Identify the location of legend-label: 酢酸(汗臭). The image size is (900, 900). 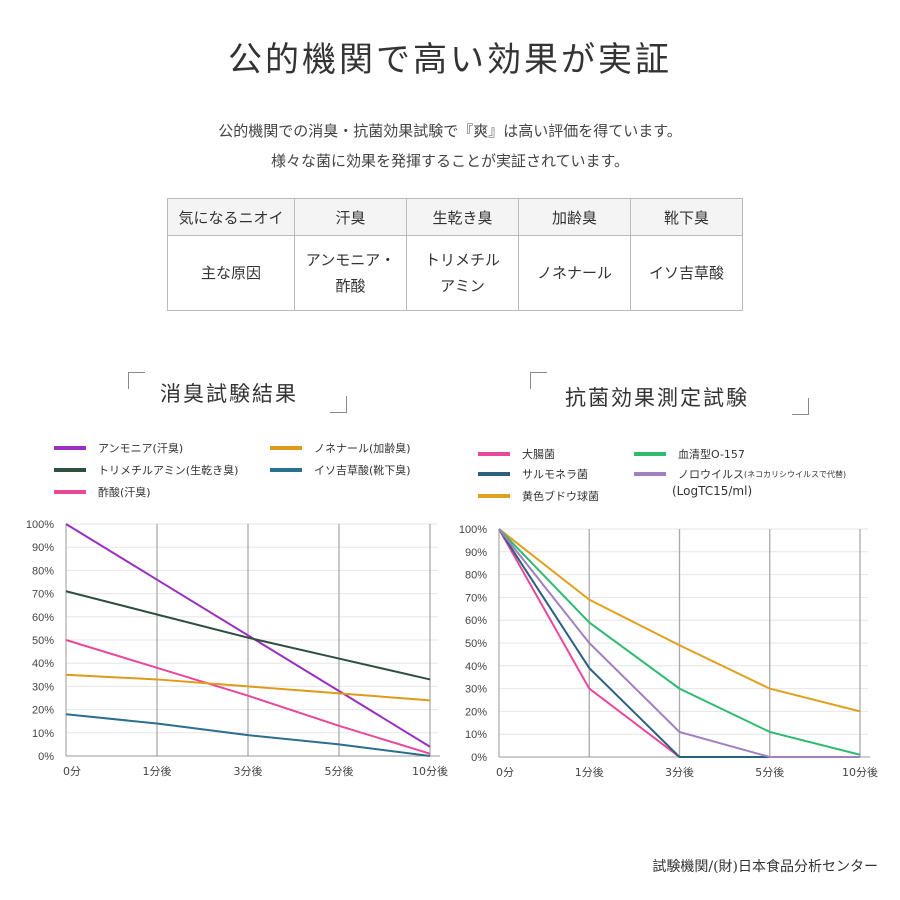
(124, 492).